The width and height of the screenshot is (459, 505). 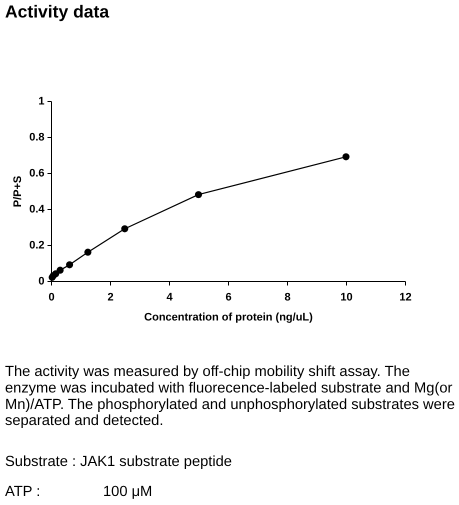 I want to click on y-tick-label: 0, so click(x=41, y=282).